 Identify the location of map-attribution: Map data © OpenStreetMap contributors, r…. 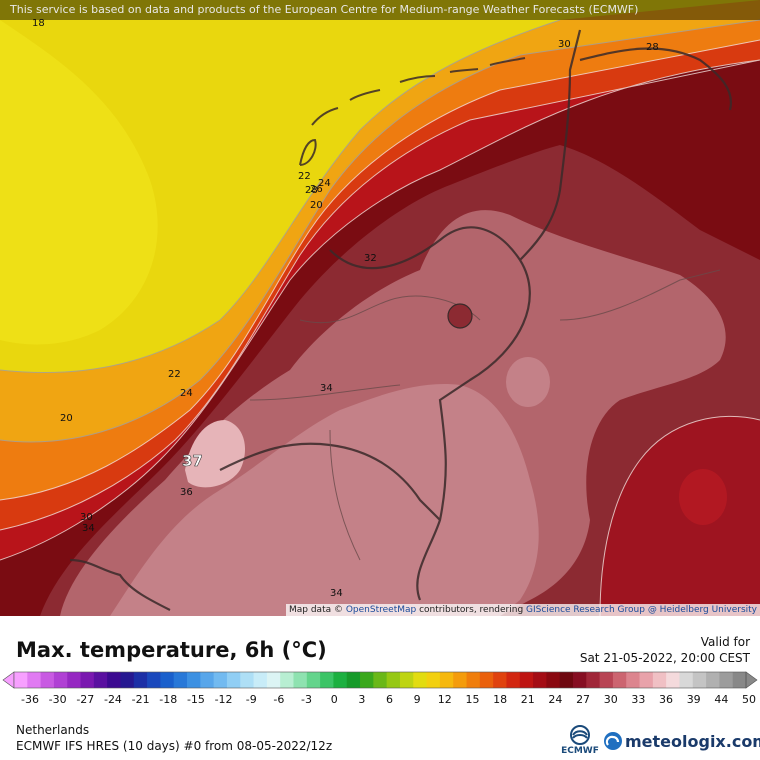
(522, 610).